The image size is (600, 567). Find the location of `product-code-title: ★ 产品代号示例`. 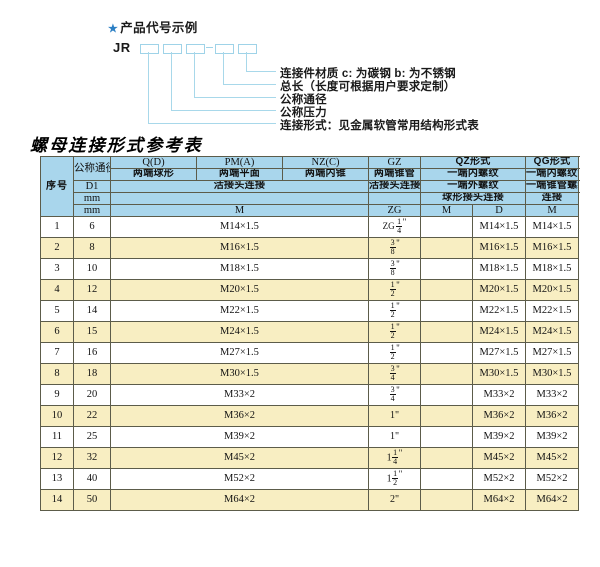

product-code-title: ★ 产品代号示例 is located at coordinates (153, 26).